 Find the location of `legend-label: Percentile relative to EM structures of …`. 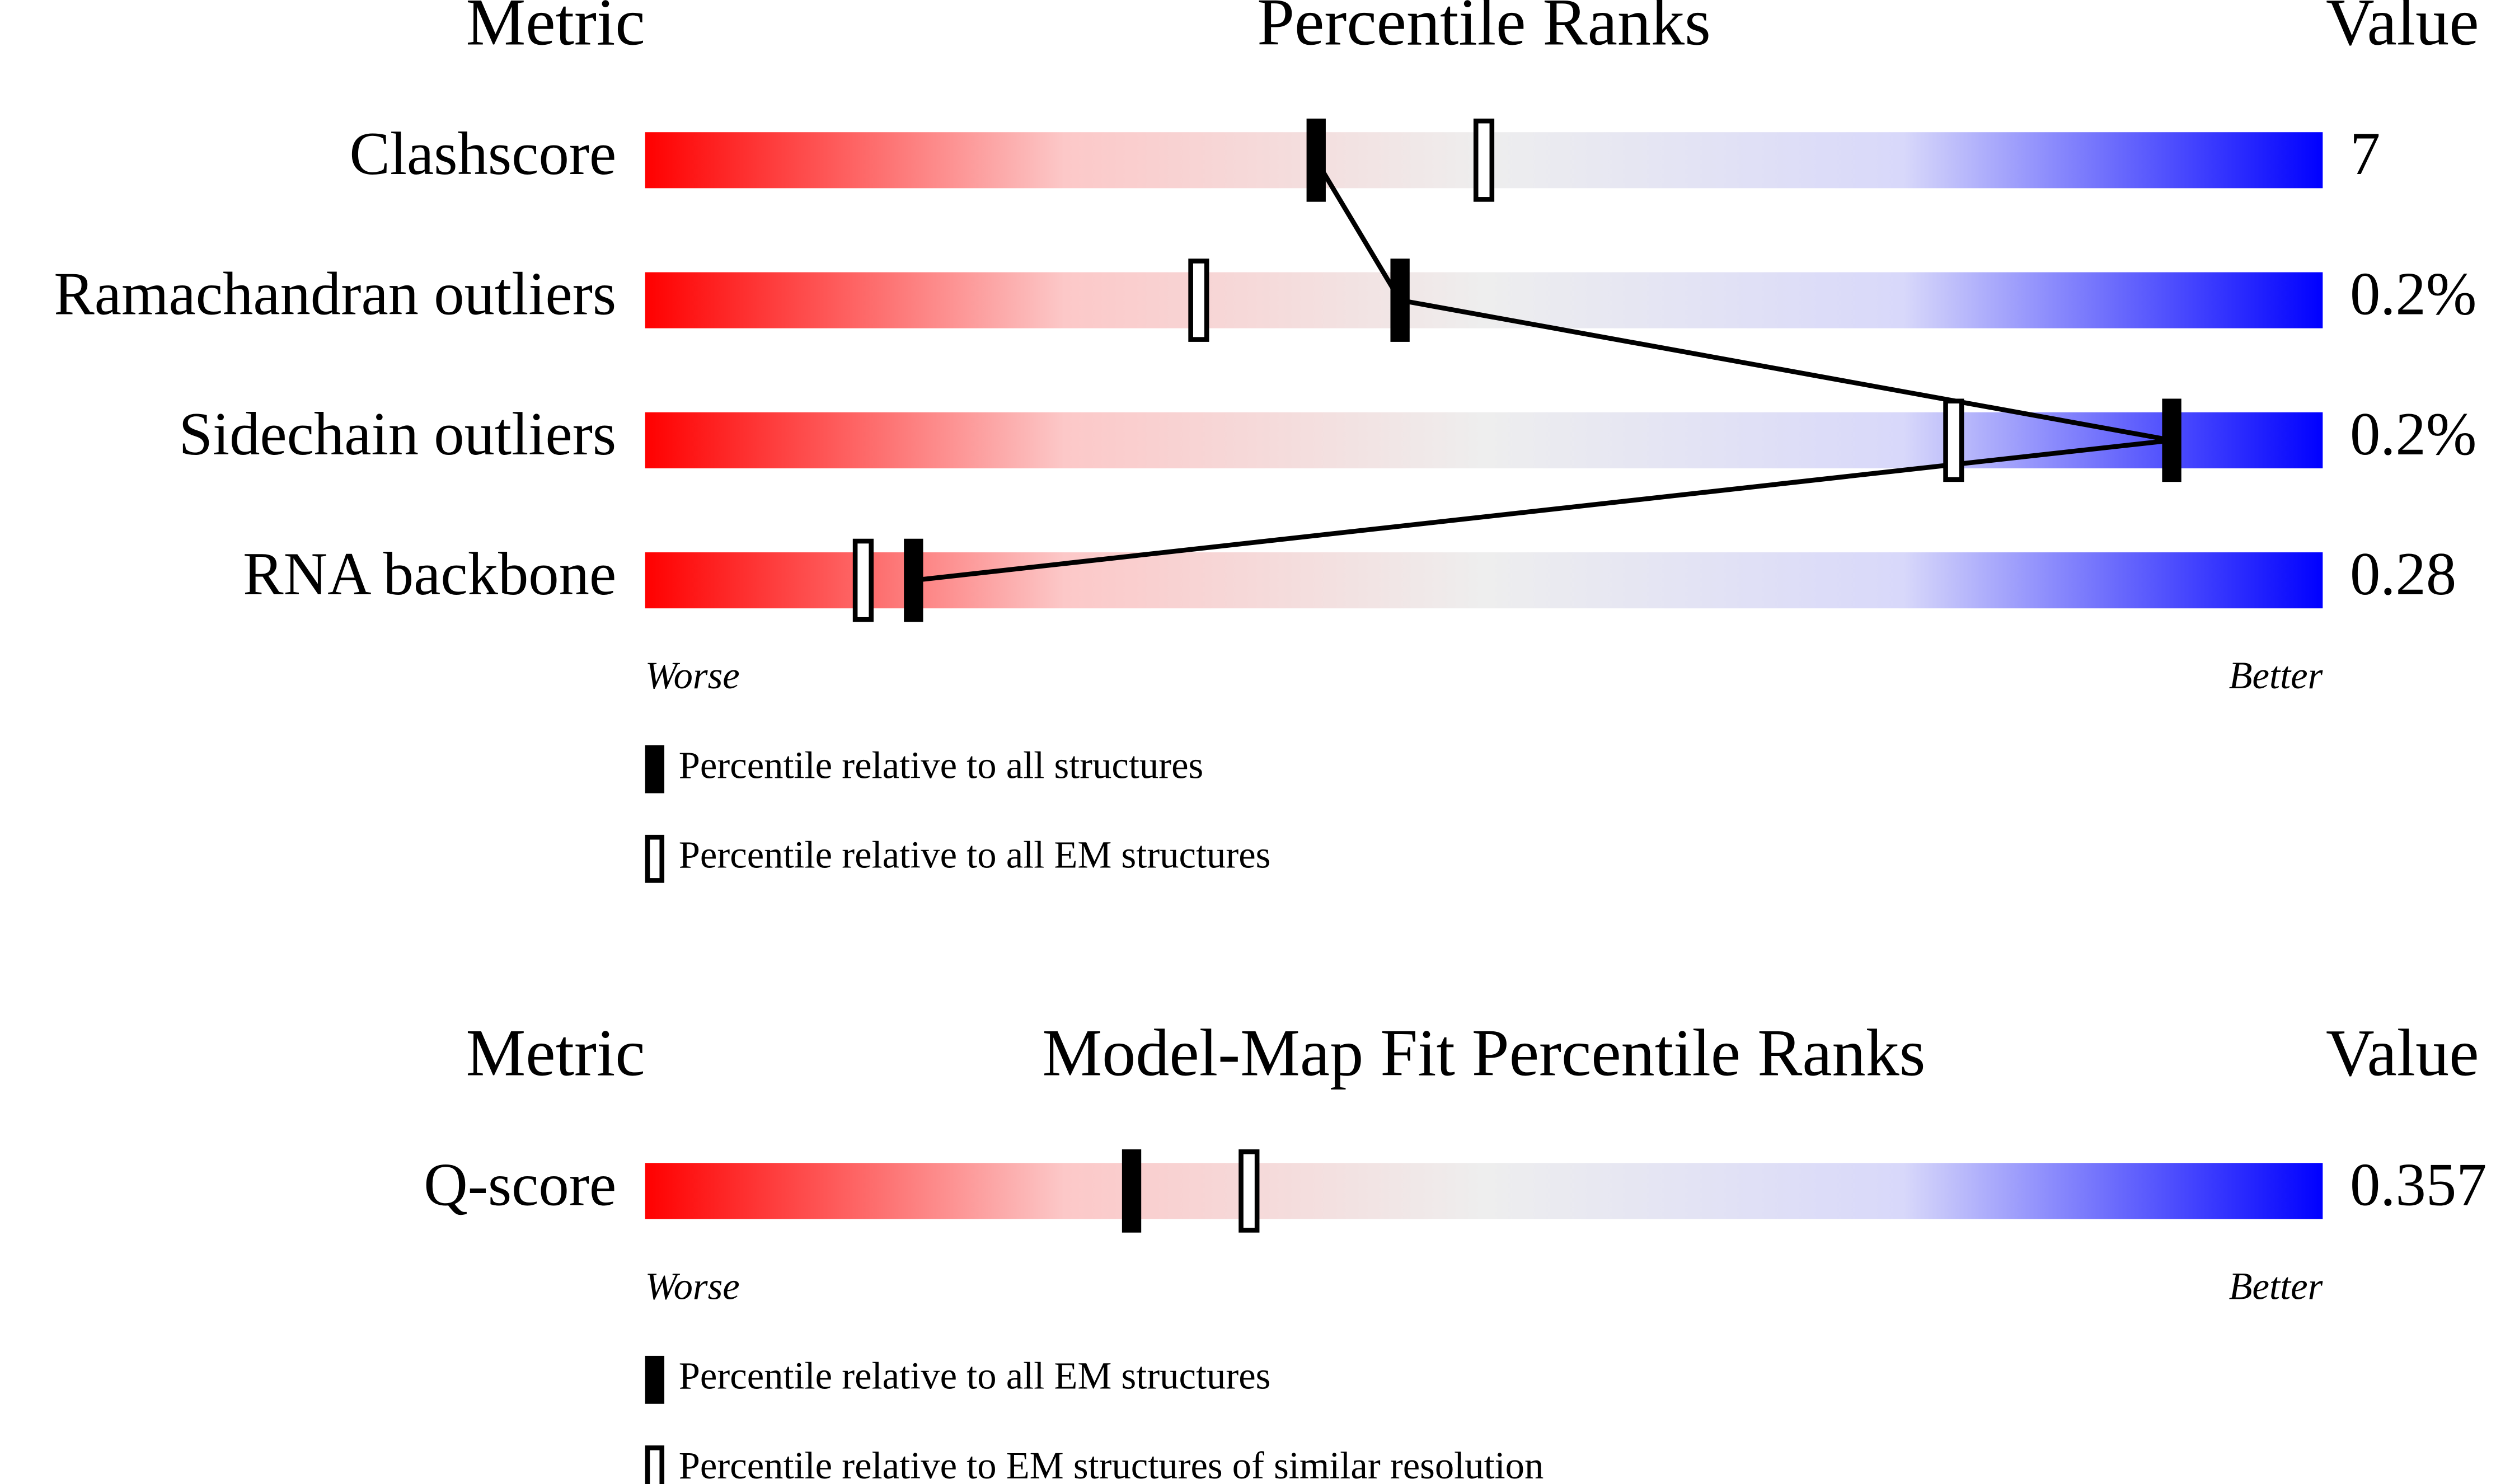

legend-label: Percentile relative to EM structures of … is located at coordinates (1111, 1464).